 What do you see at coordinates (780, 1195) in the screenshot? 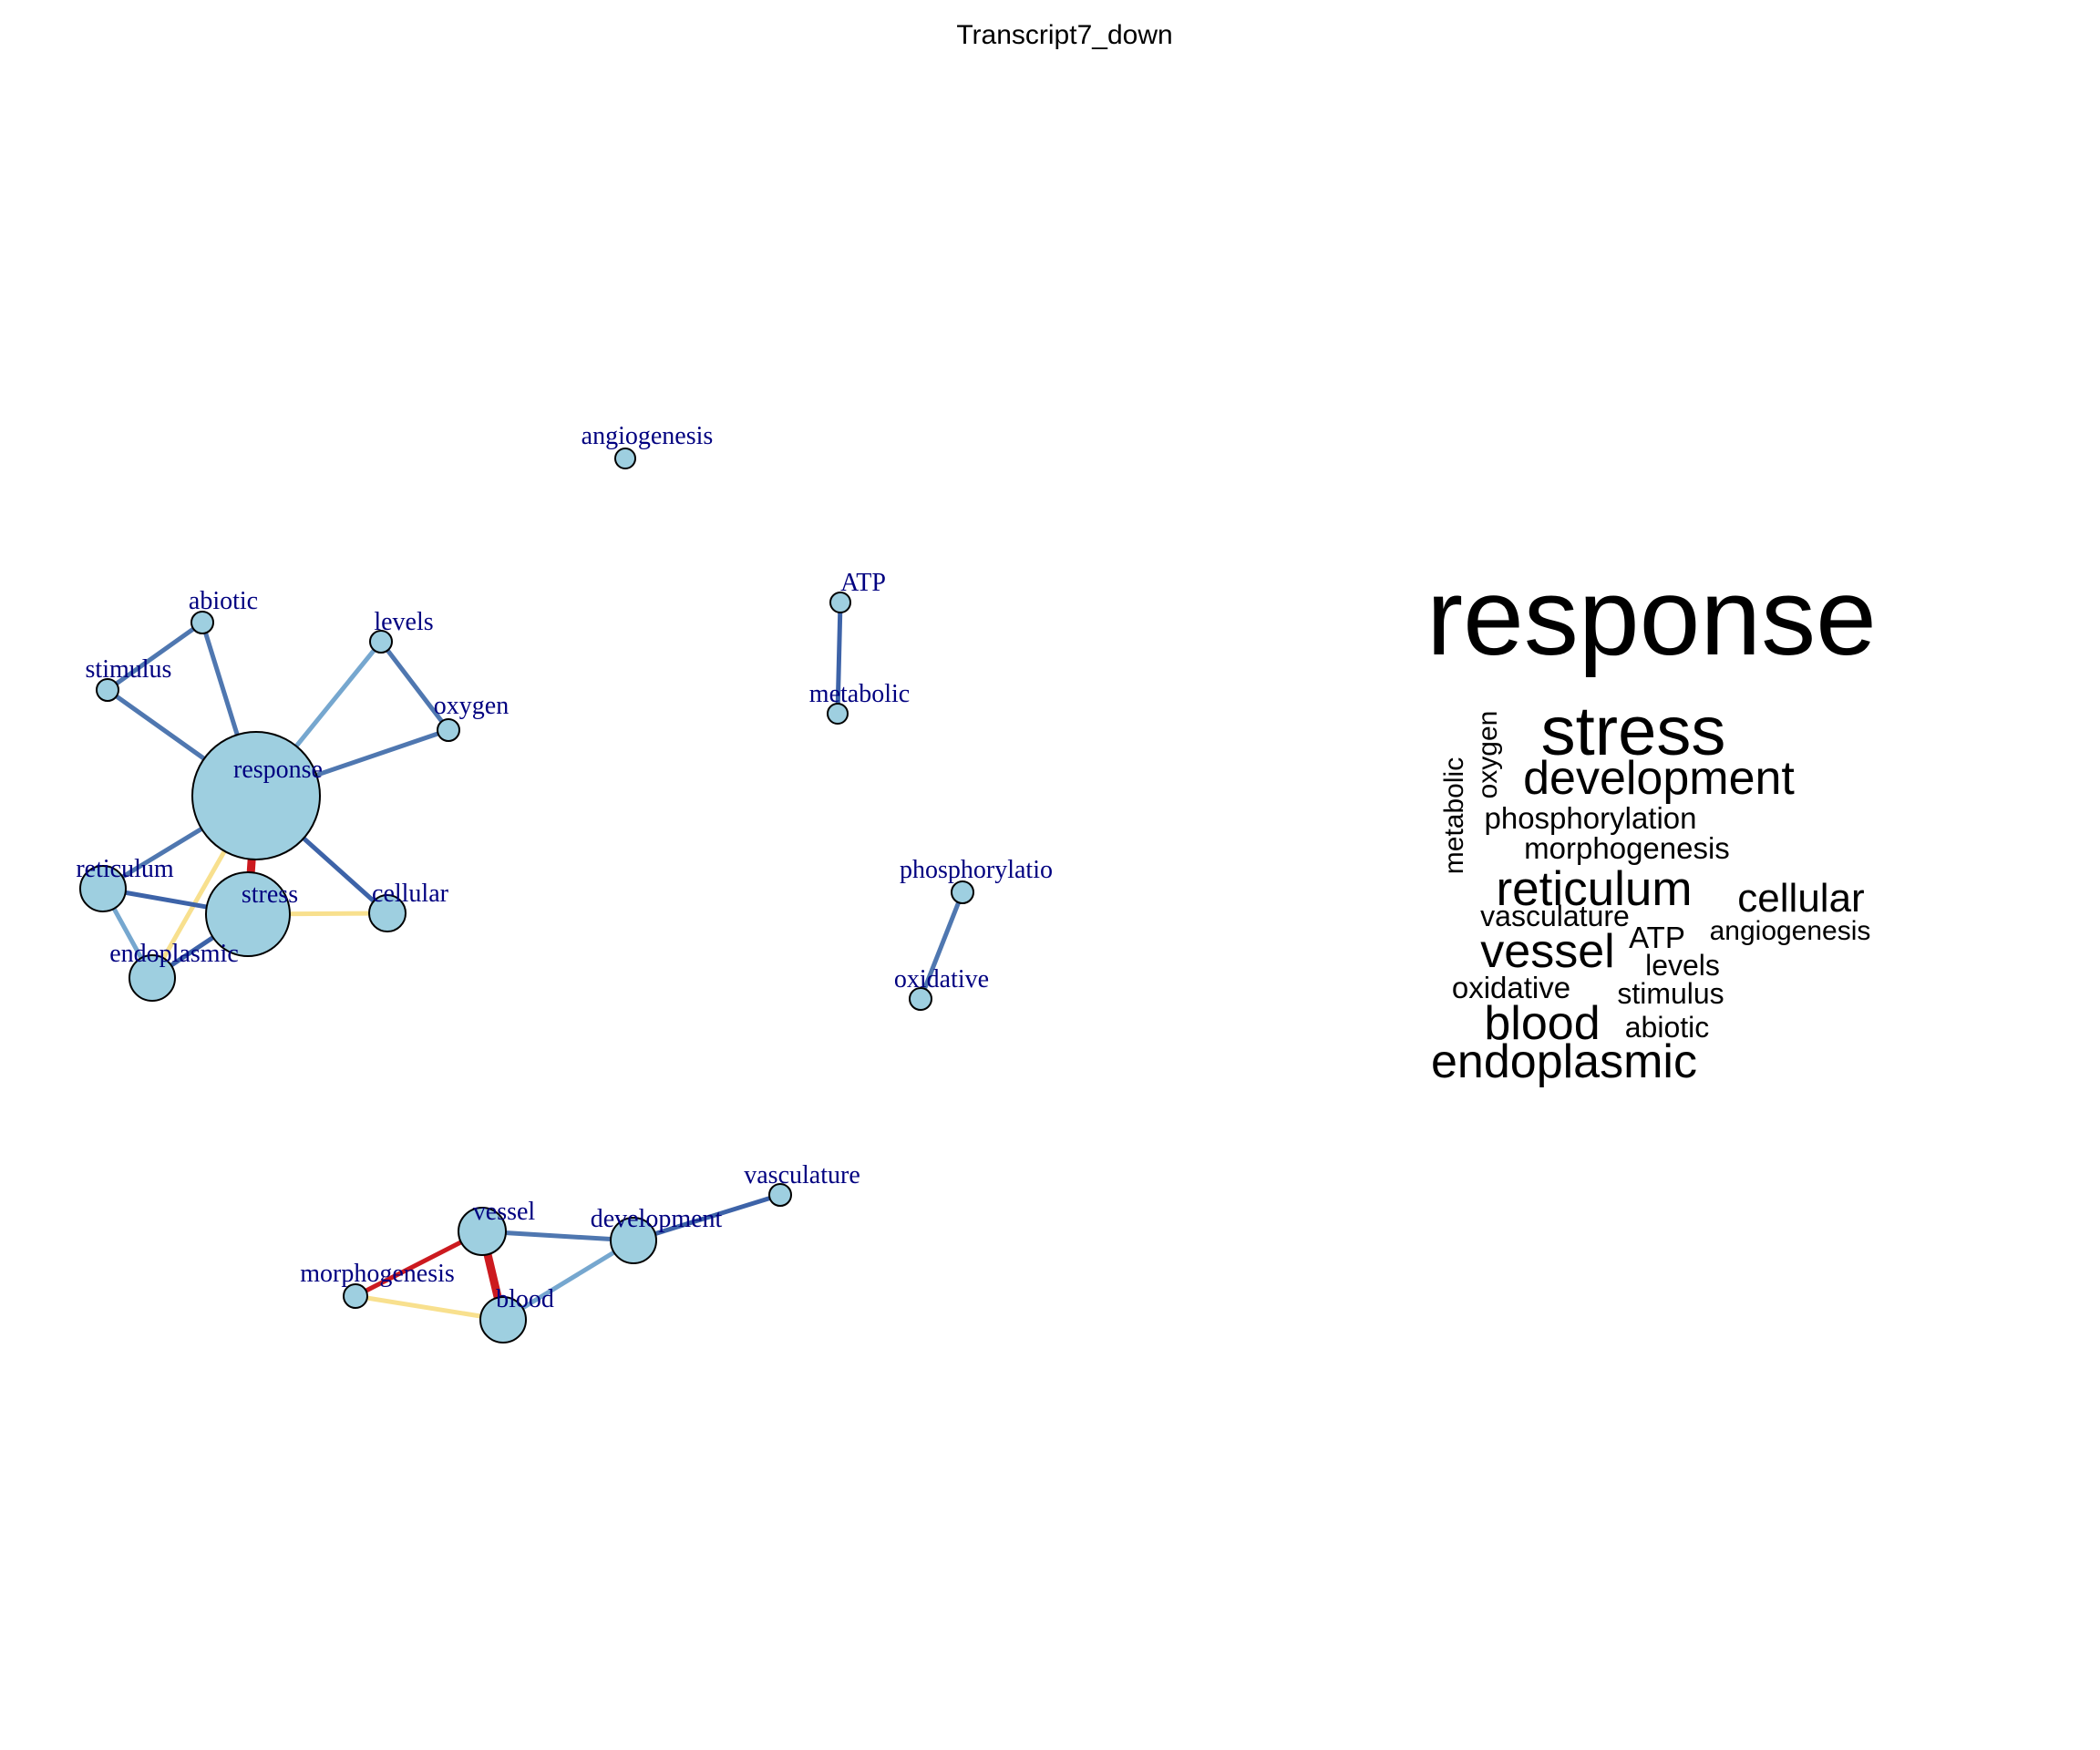
I see `node-vasculature` at bounding box center [780, 1195].